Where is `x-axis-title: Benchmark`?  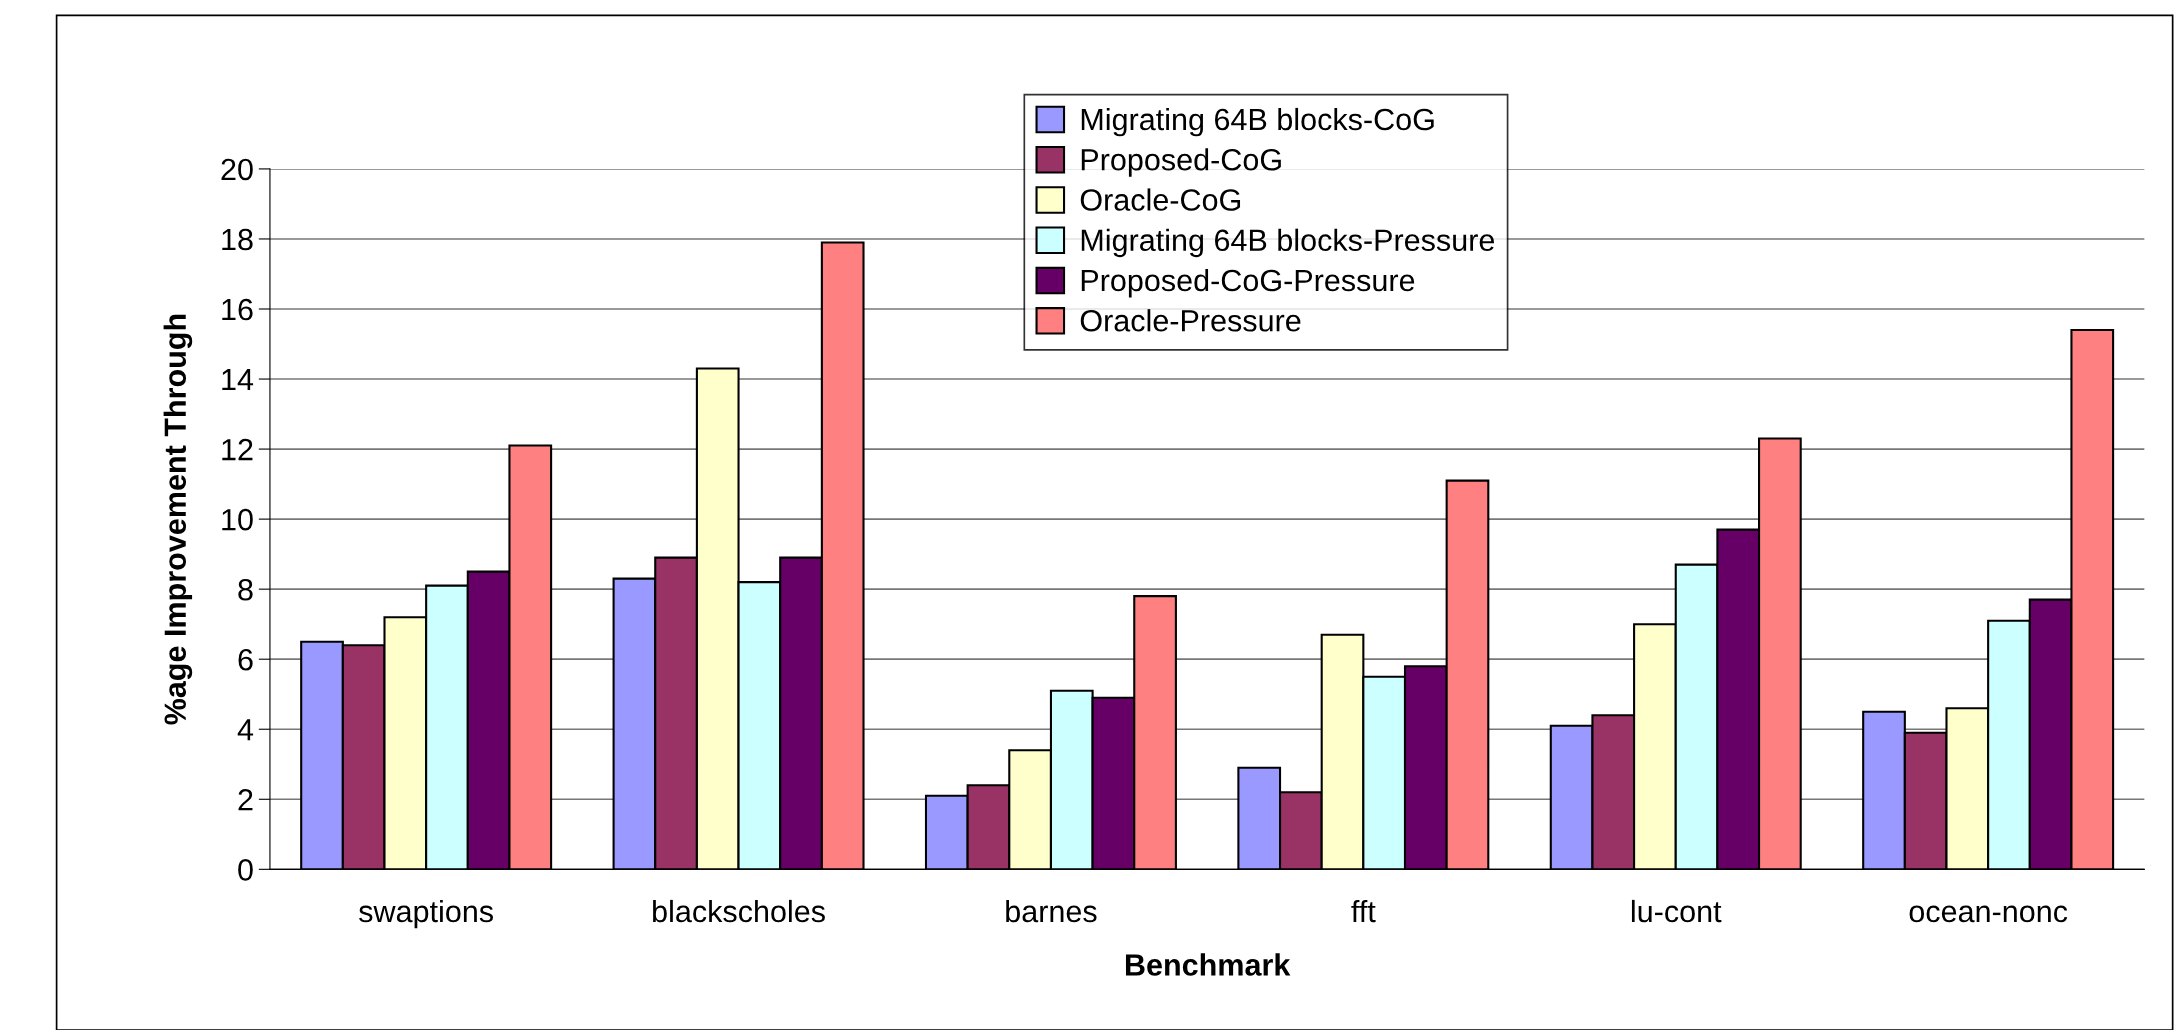 x-axis-title: Benchmark is located at coordinates (1208, 964).